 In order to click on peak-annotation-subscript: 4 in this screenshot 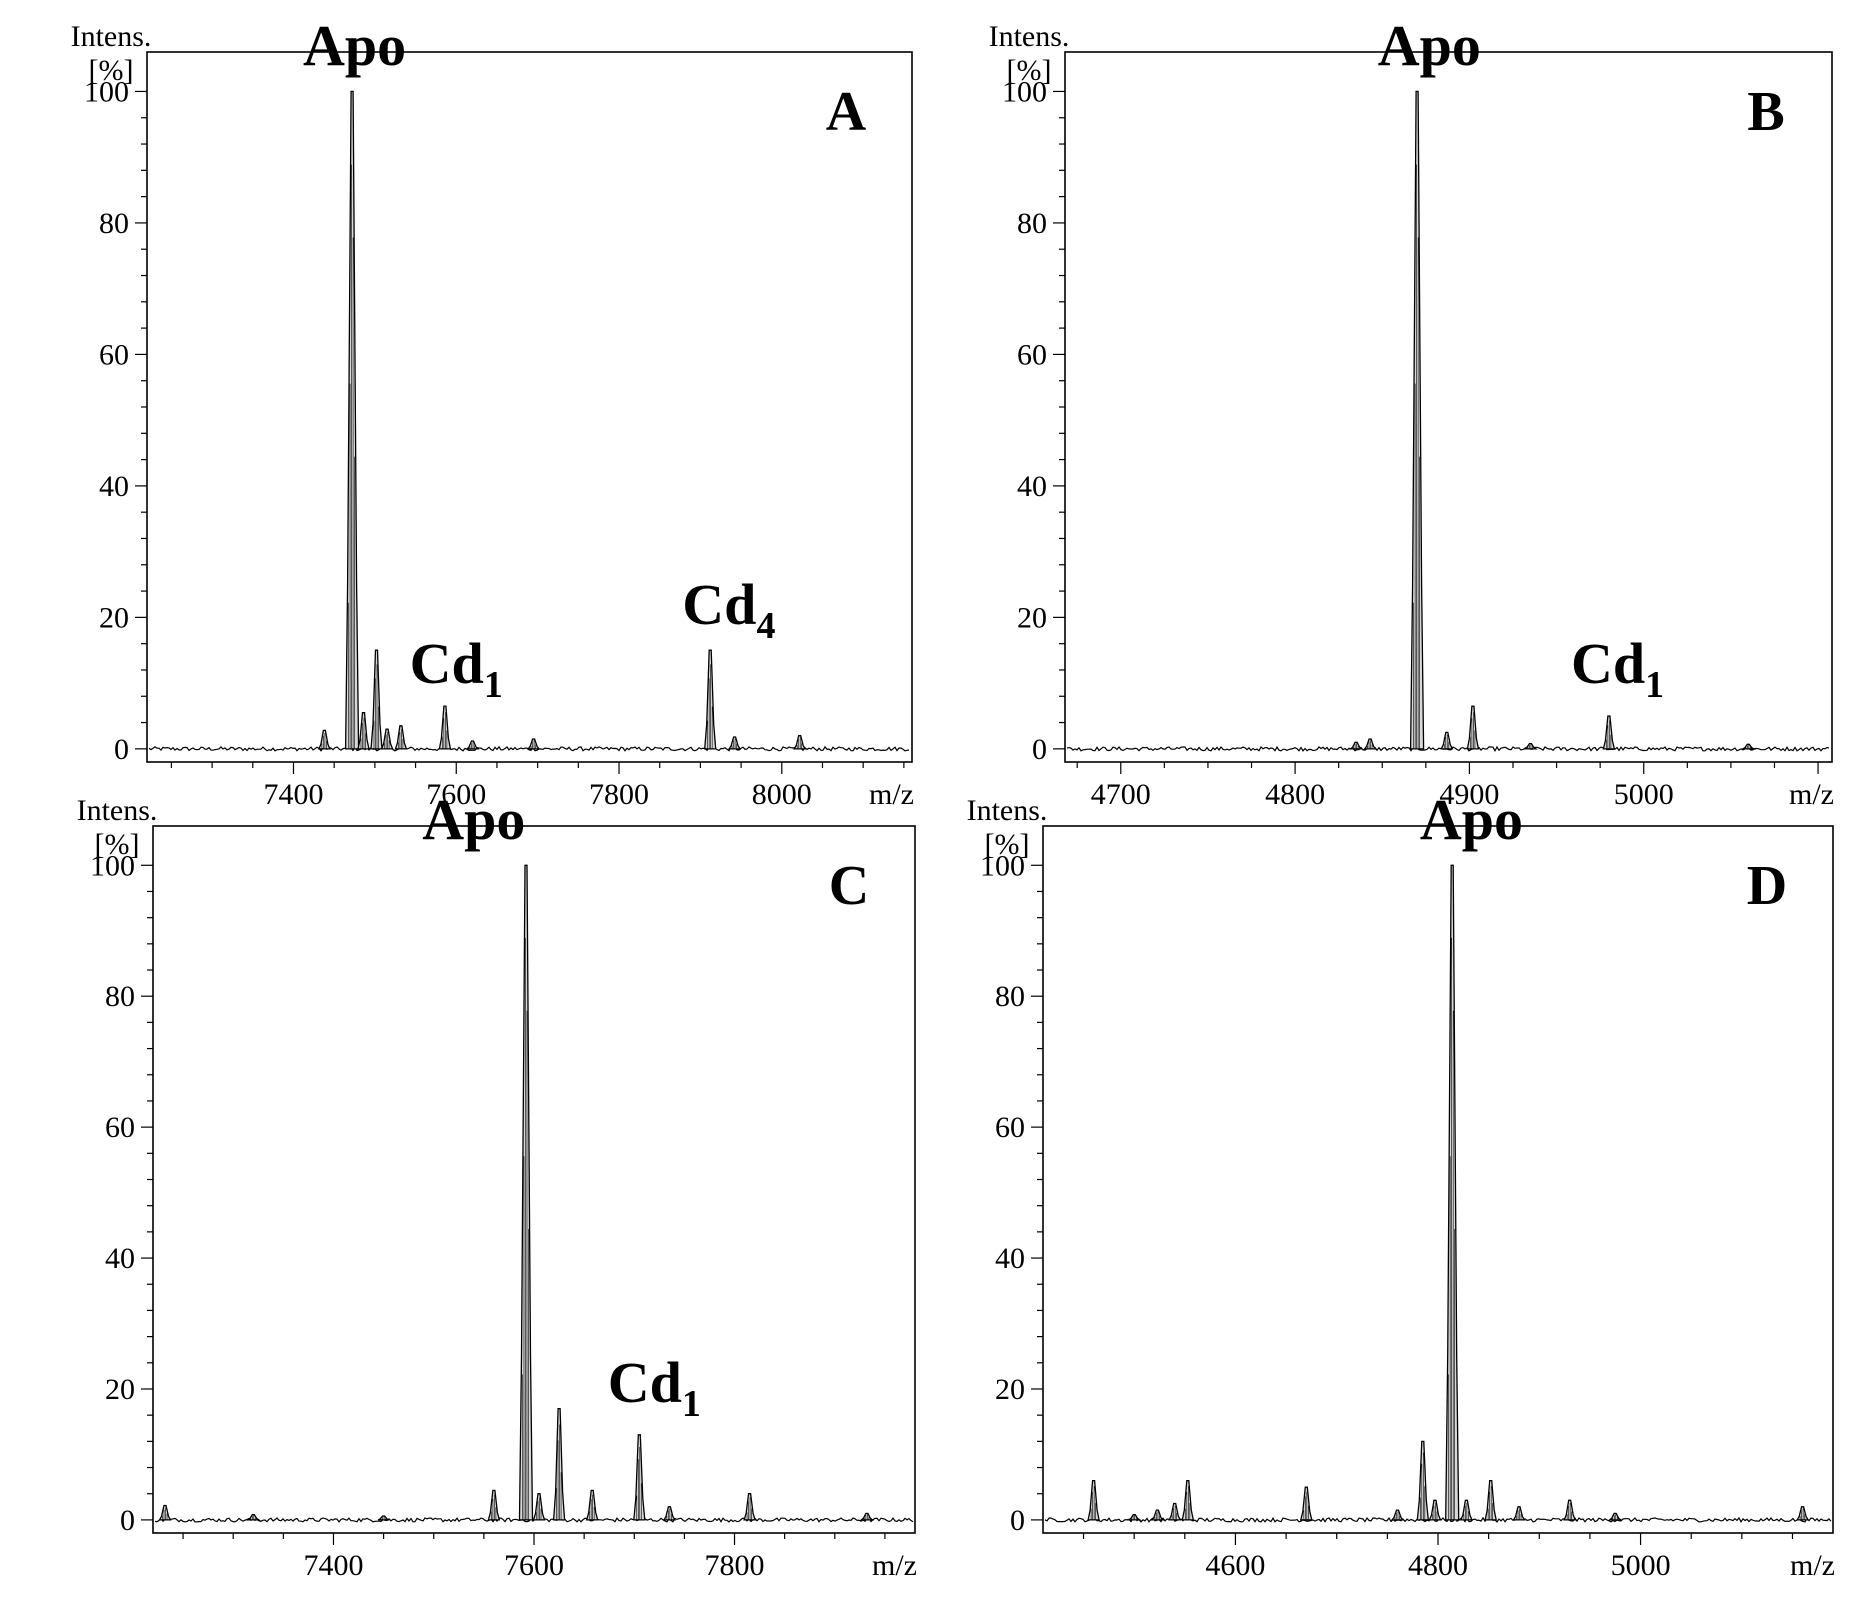, I will do `click(765, 626)`.